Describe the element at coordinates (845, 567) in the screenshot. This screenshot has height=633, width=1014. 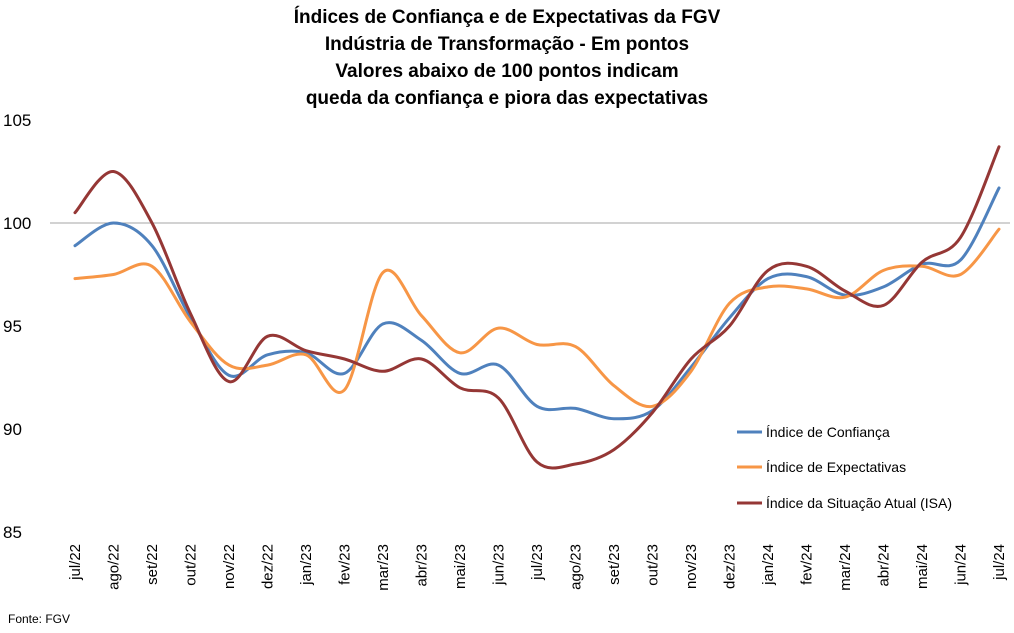
I see `x-tick-label: mar/24` at that location.